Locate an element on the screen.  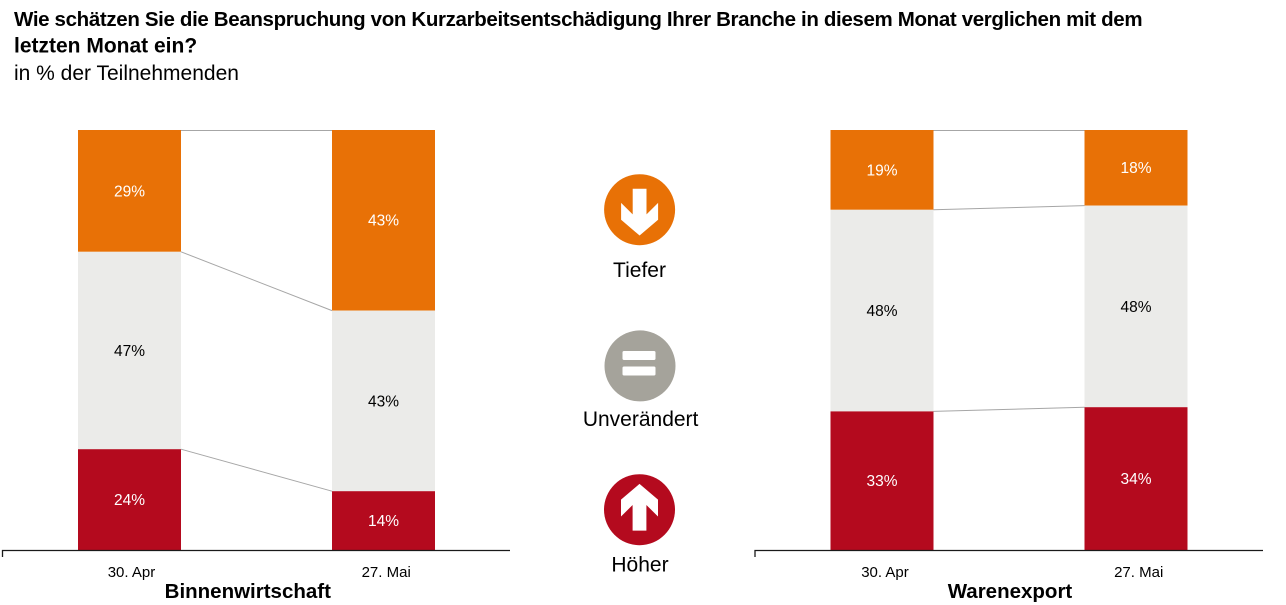
svg-text: 18% is located at coordinates (1135, 168).